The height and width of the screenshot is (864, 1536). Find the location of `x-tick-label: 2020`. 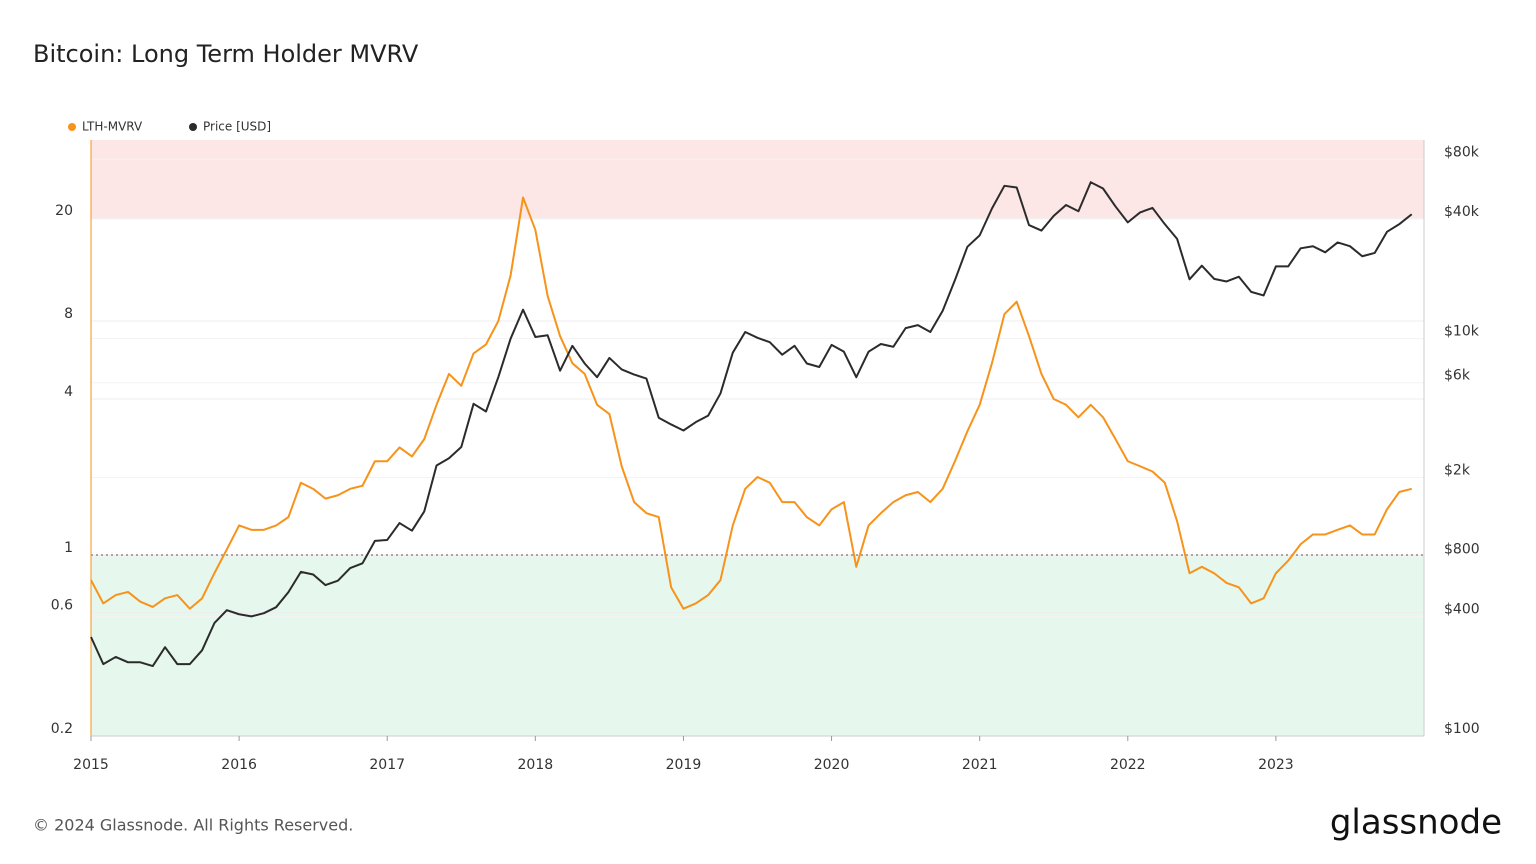

x-tick-label: 2020 is located at coordinates (832, 765).